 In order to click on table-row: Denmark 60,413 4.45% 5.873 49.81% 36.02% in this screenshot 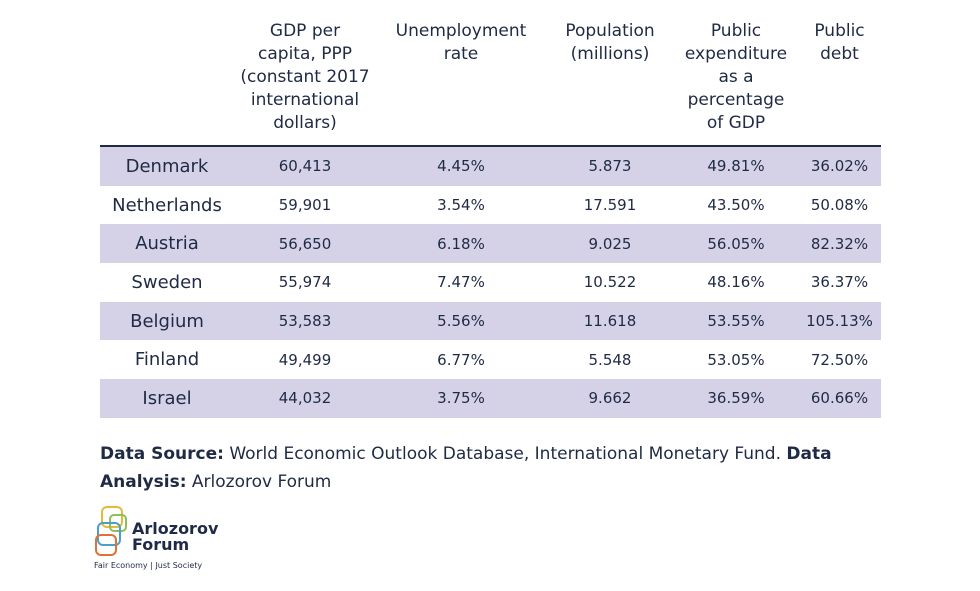, I will do `click(490, 166)`.